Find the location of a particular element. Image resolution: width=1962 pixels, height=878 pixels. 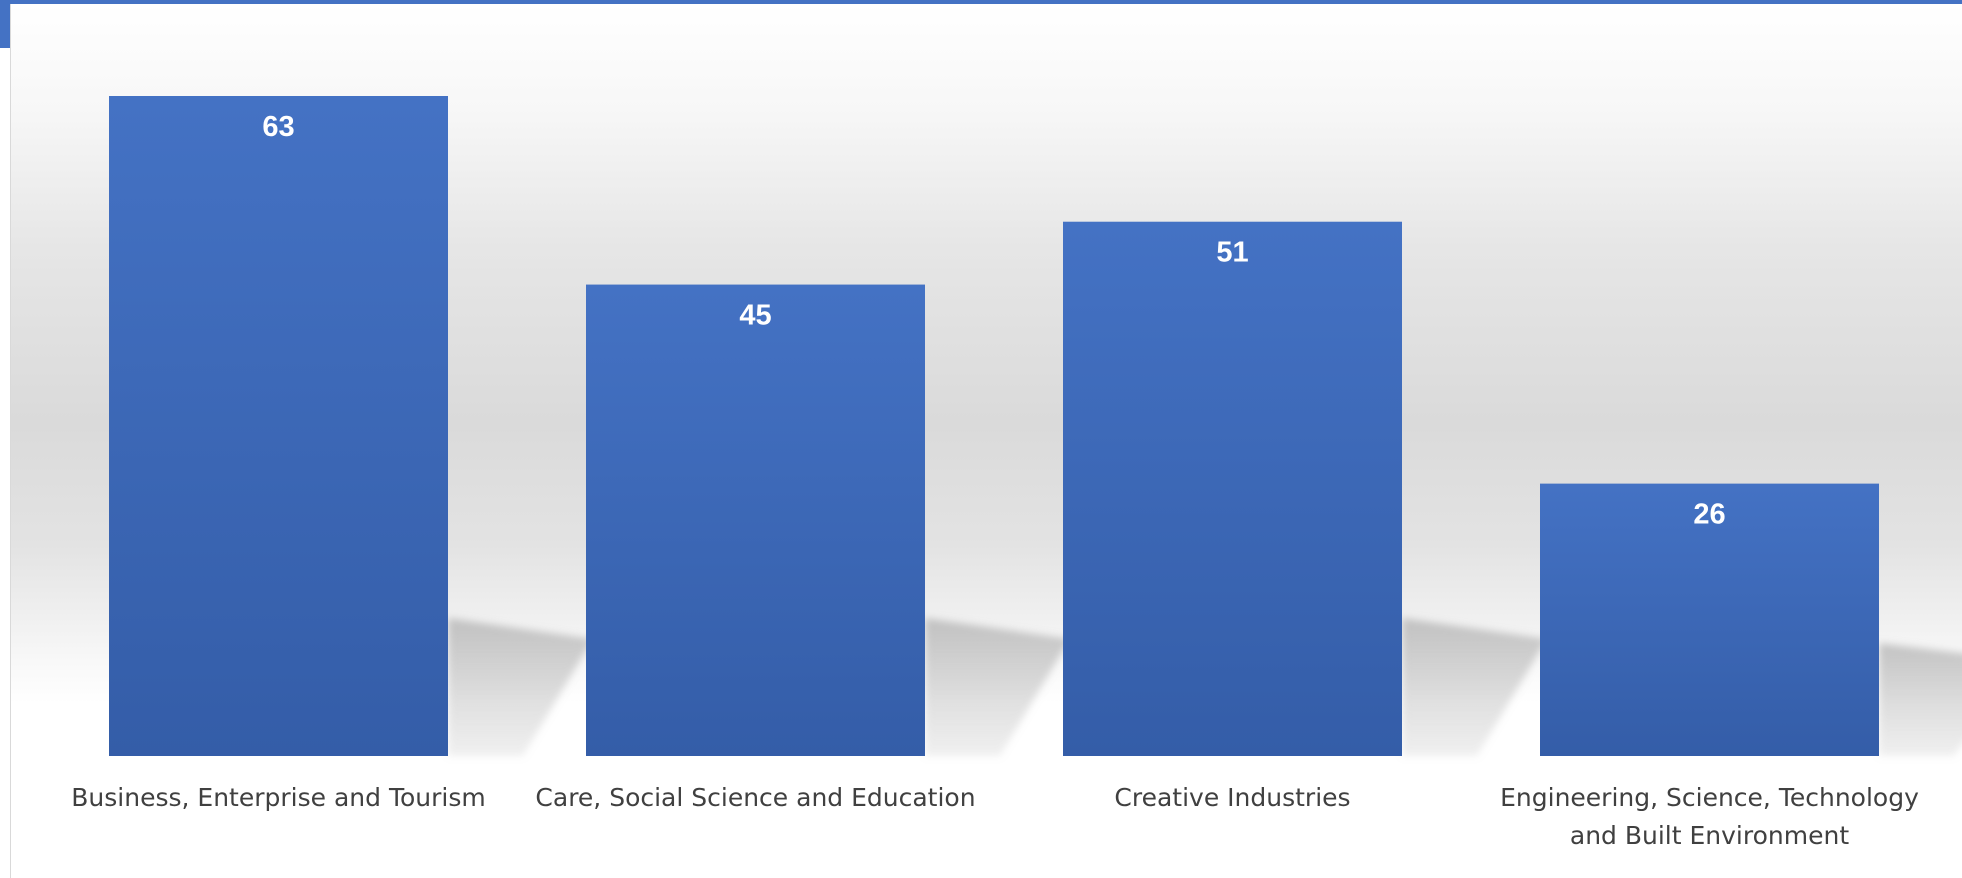

data-label-1: 63 is located at coordinates (278, 127).